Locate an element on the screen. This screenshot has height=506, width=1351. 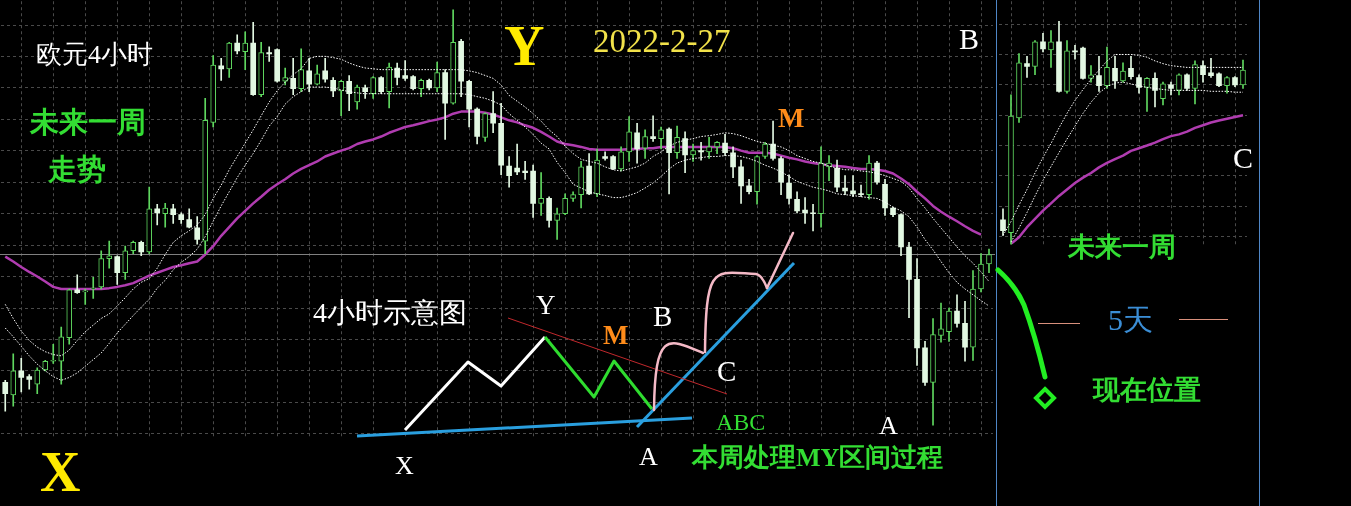
chart-subtitle: 2022-2-27 is located at coordinates (662, 41).